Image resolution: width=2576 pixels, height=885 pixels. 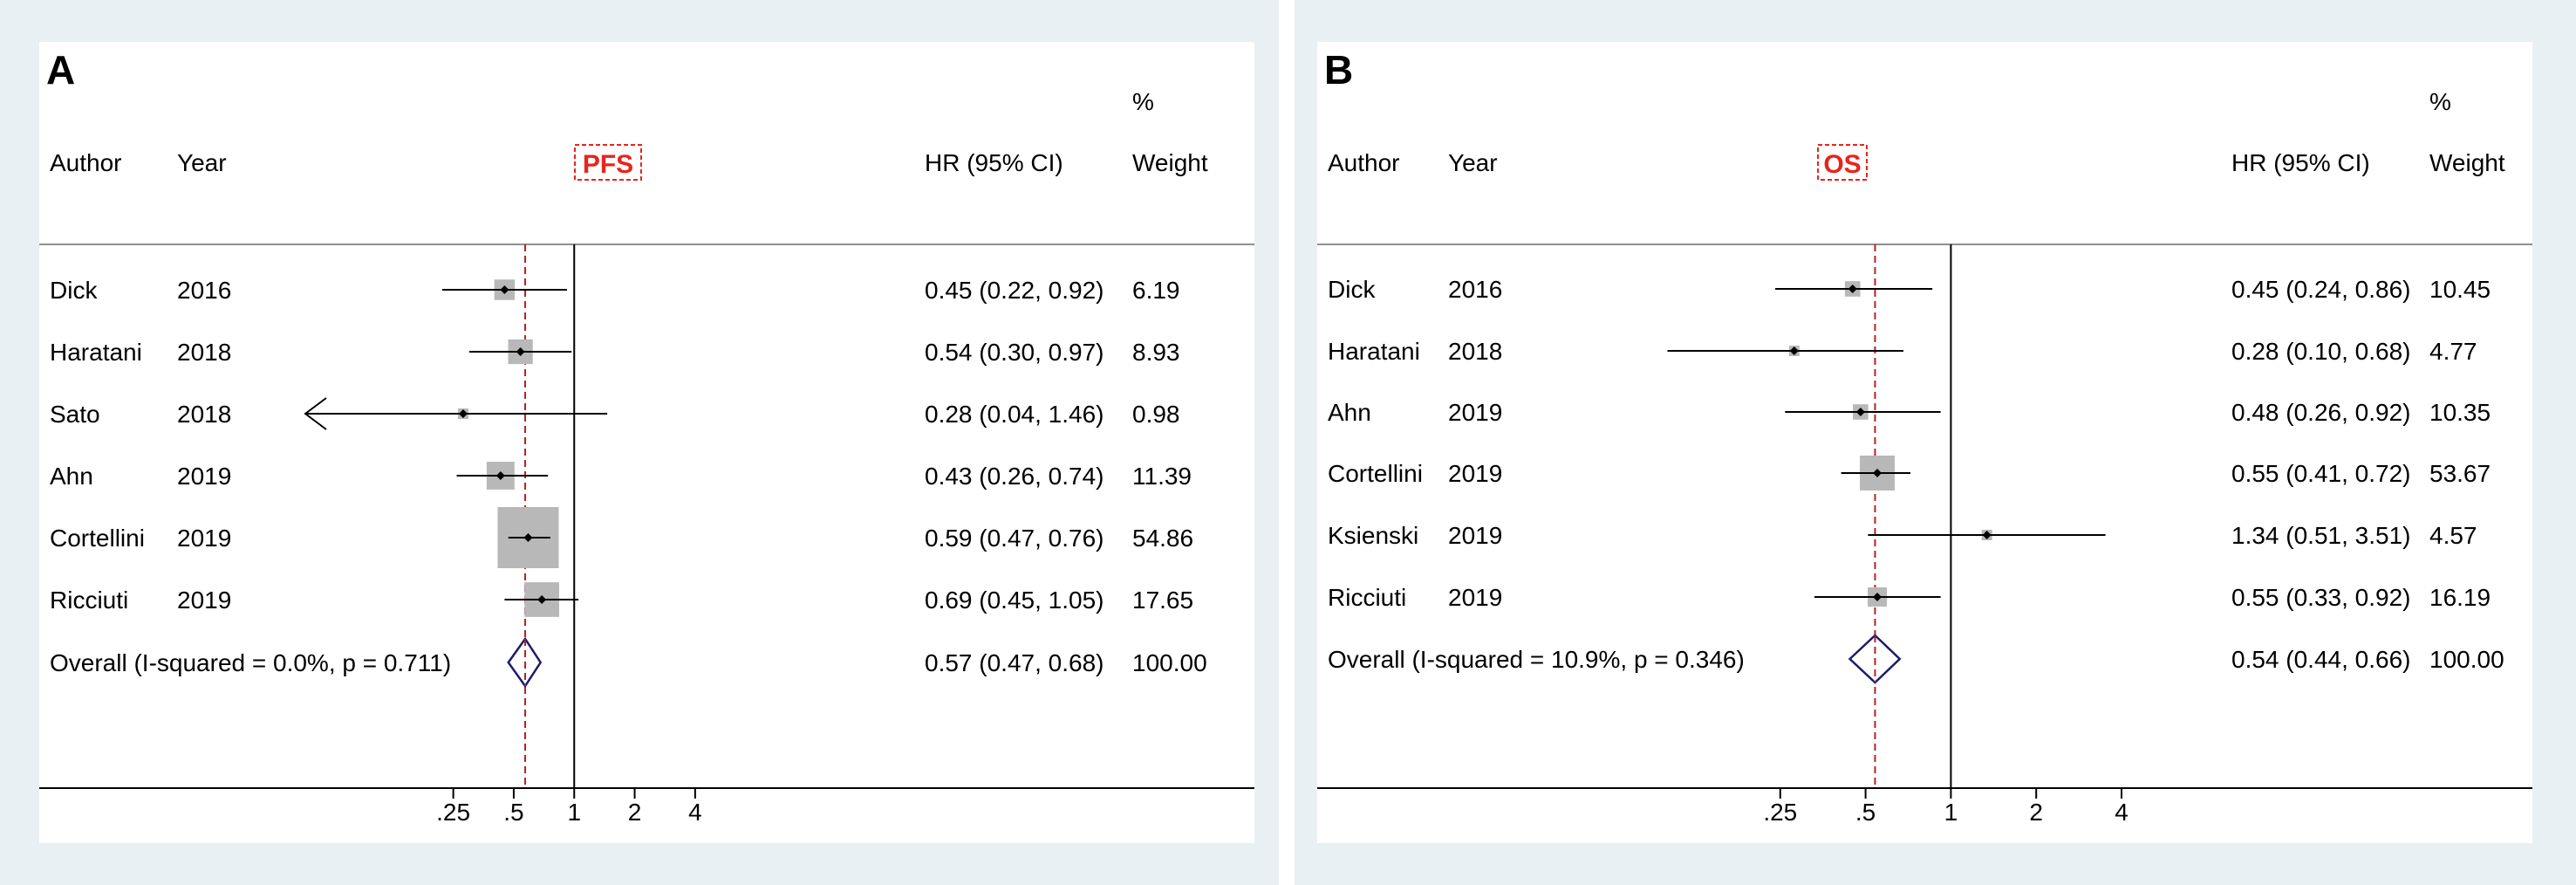 I want to click on study-weight: 0.98, so click(x=1156, y=414).